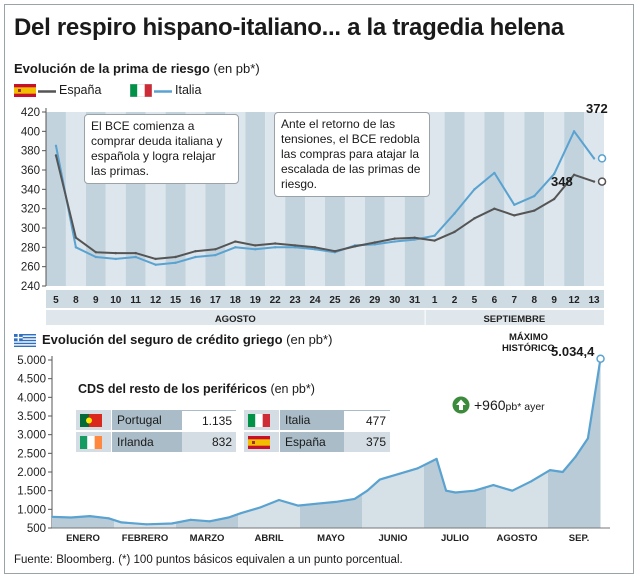  Describe the element at coordinates (147, 420) in the screenshot. I see `cds-country: Portugal` at that location.